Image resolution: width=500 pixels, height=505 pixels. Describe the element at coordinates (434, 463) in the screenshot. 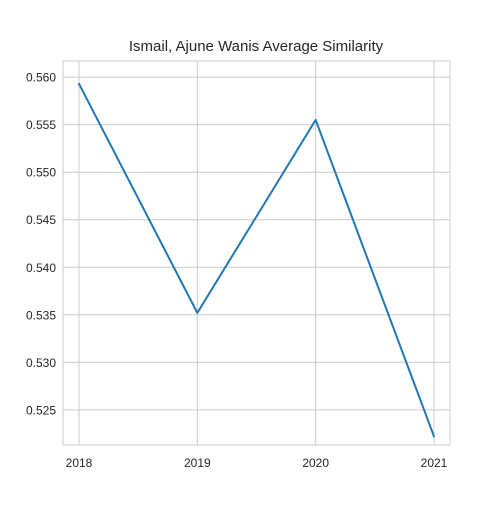

I see `x-tick-label: 2021` at that location.